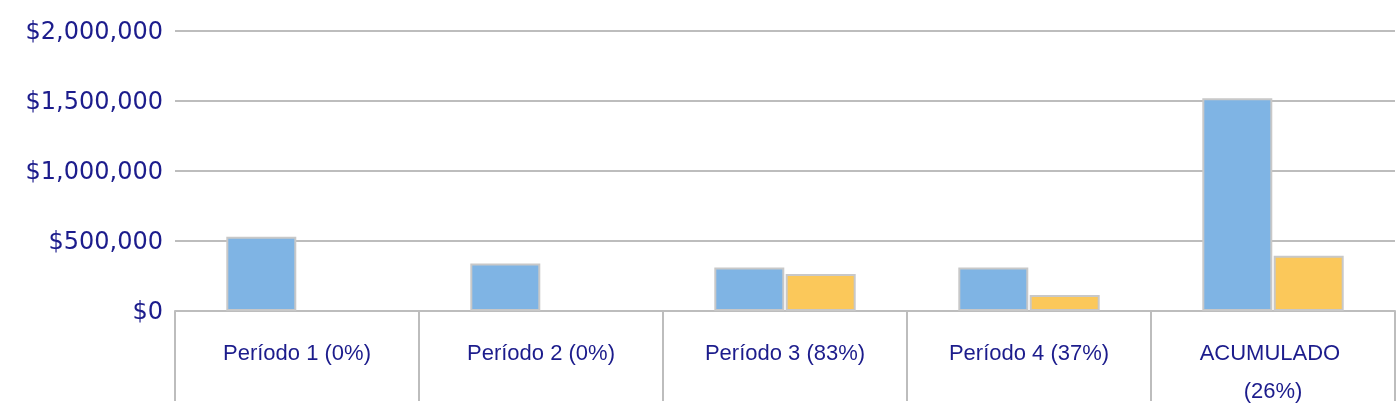 This screenshot has height=409, width=1397. What do you see at coordinates (94, 31) in the screenshot?
I see `y-tick-label: $2,000,000` at bounding box center [94, 31].